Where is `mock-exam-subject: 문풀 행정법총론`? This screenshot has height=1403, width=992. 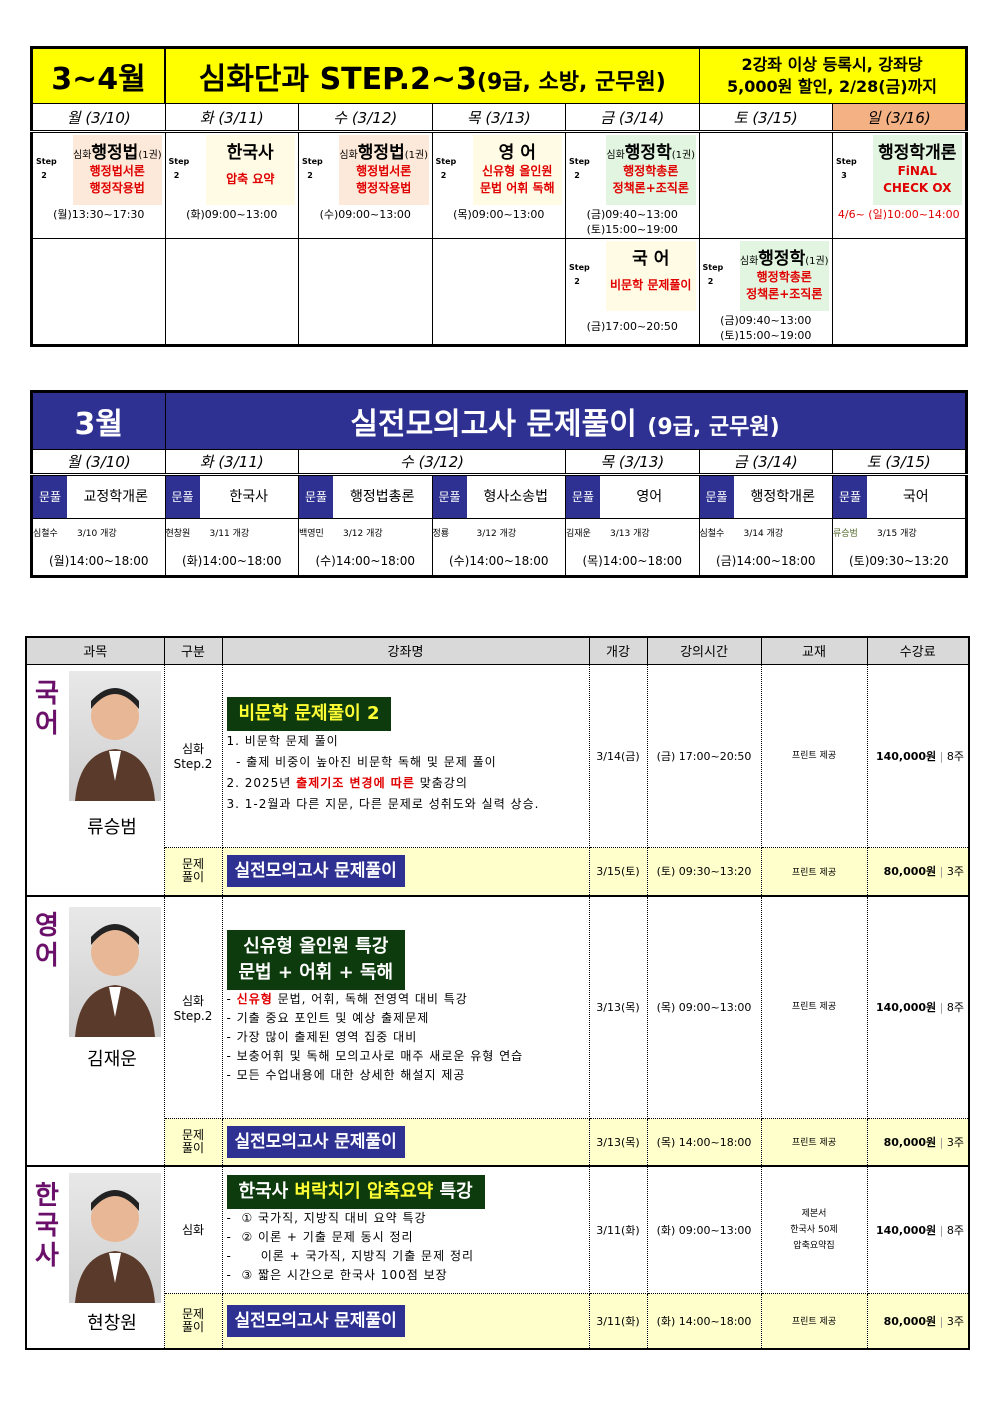
mock-exam-subject: 문풀 행정법총론 is located at coordinates (365, 496).